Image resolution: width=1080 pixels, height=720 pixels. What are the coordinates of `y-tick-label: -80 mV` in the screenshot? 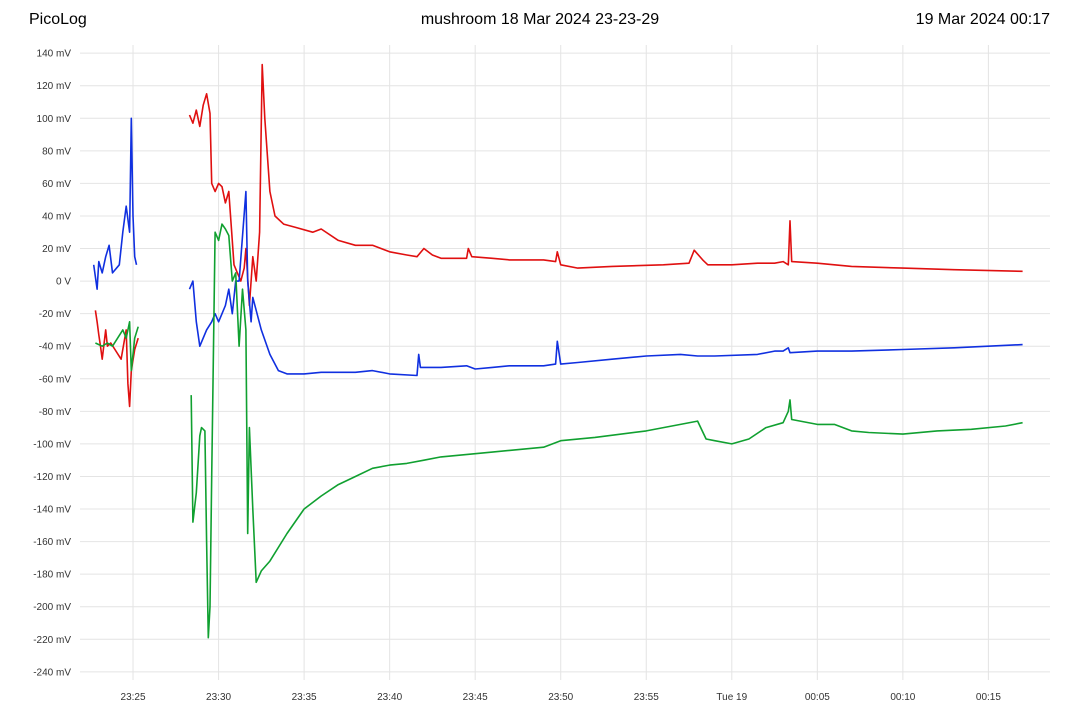 It's located at (55, 412).